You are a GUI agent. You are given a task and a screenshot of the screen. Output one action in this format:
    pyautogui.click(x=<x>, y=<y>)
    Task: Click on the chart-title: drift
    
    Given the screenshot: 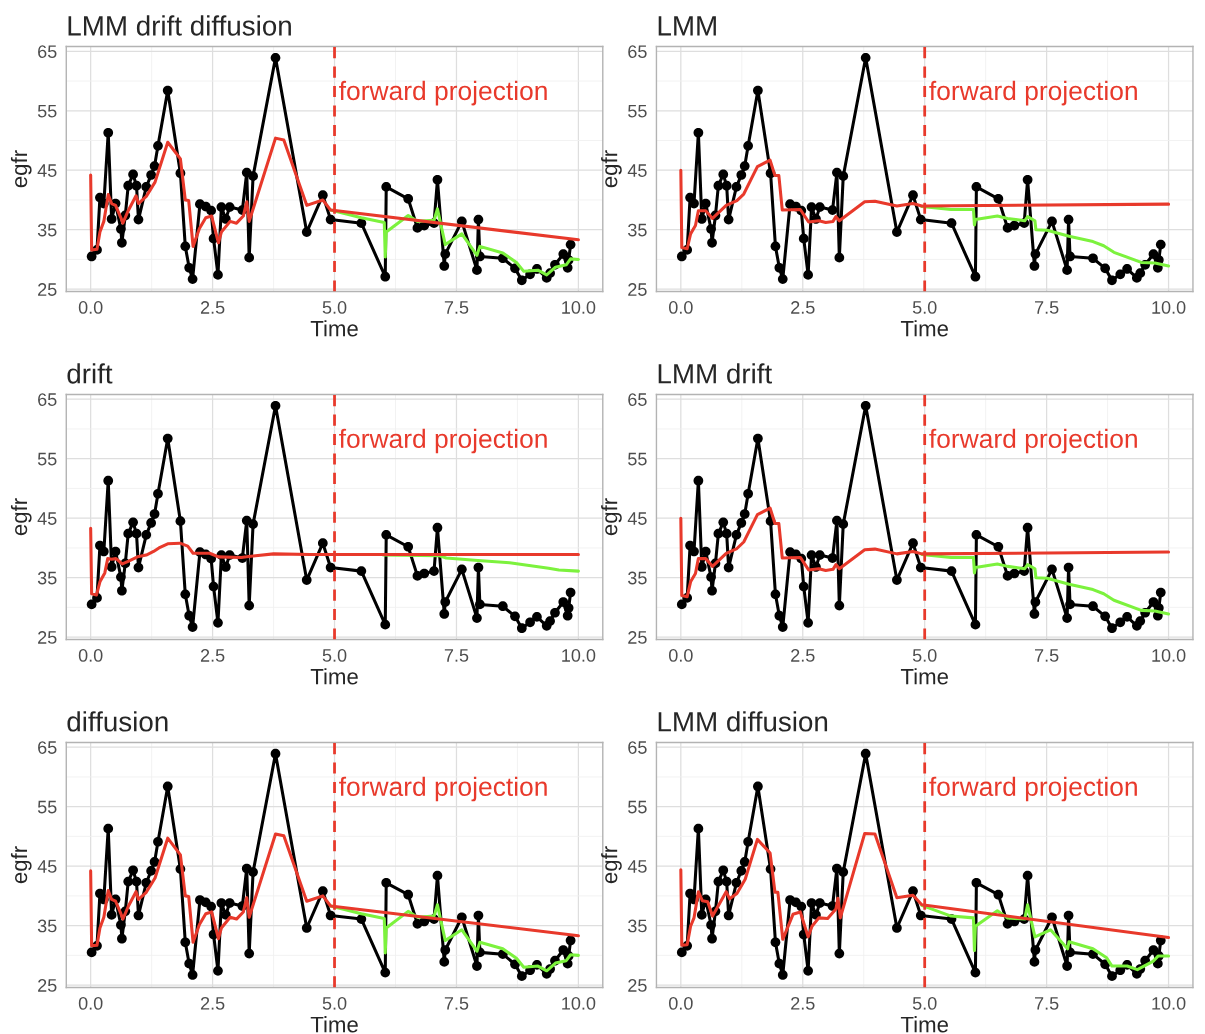 What is the action you would take?
    pyautogui.click(x=90, y=373)
    